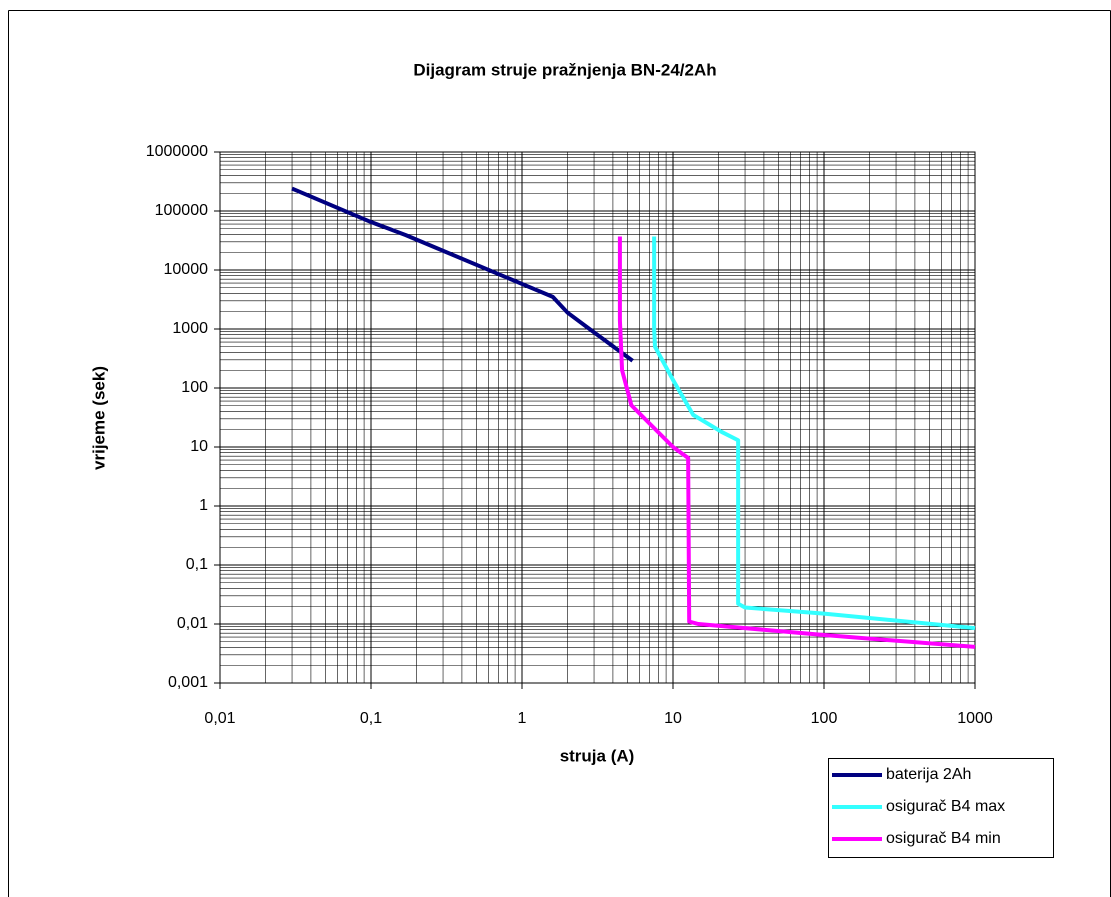  I want to click on y-tick-label: 1, so click(203, 505).